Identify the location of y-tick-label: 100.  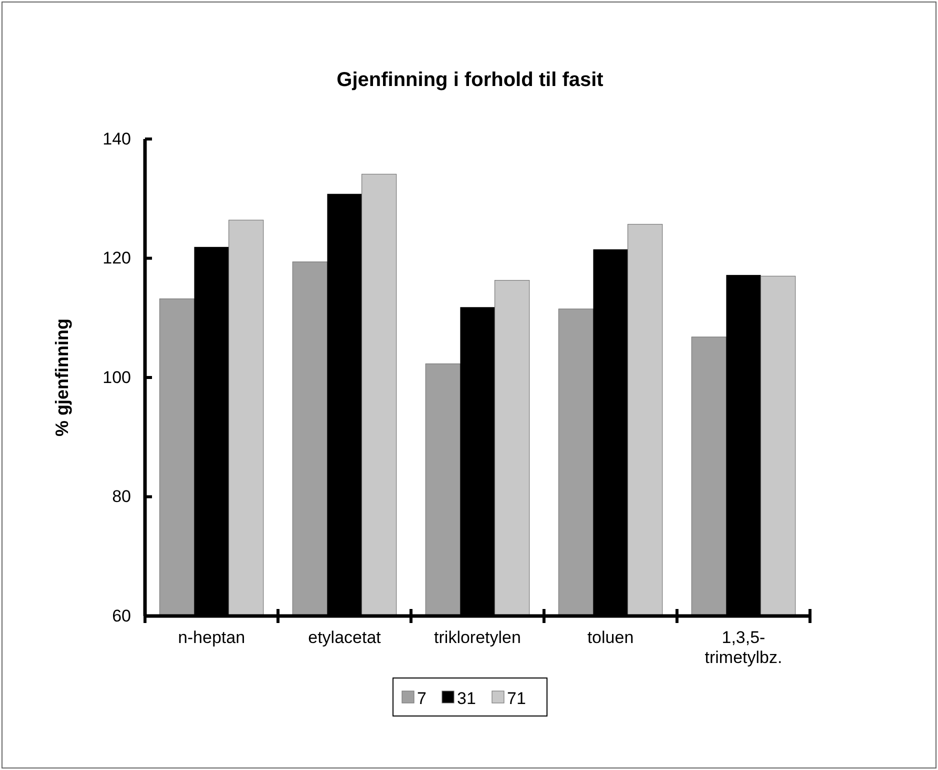
(116, 377).